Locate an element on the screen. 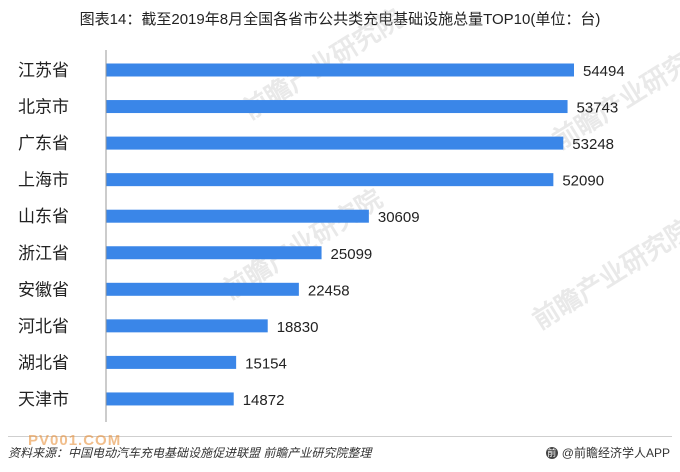 Image resolution: width=680 pixels, height=472 pixels. category-label-8: 湖北省 is located at coordinates (43, 363).